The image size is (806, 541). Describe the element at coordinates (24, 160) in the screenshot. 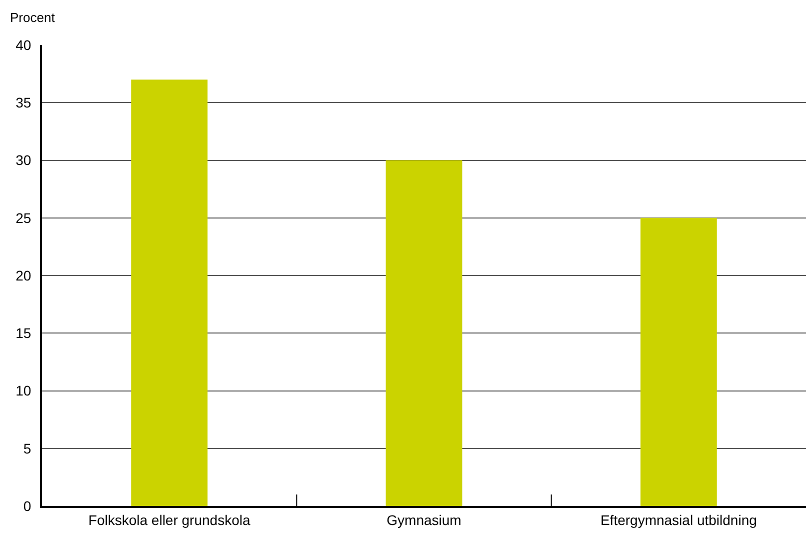

I see `y-tick-label: 30` at that location.